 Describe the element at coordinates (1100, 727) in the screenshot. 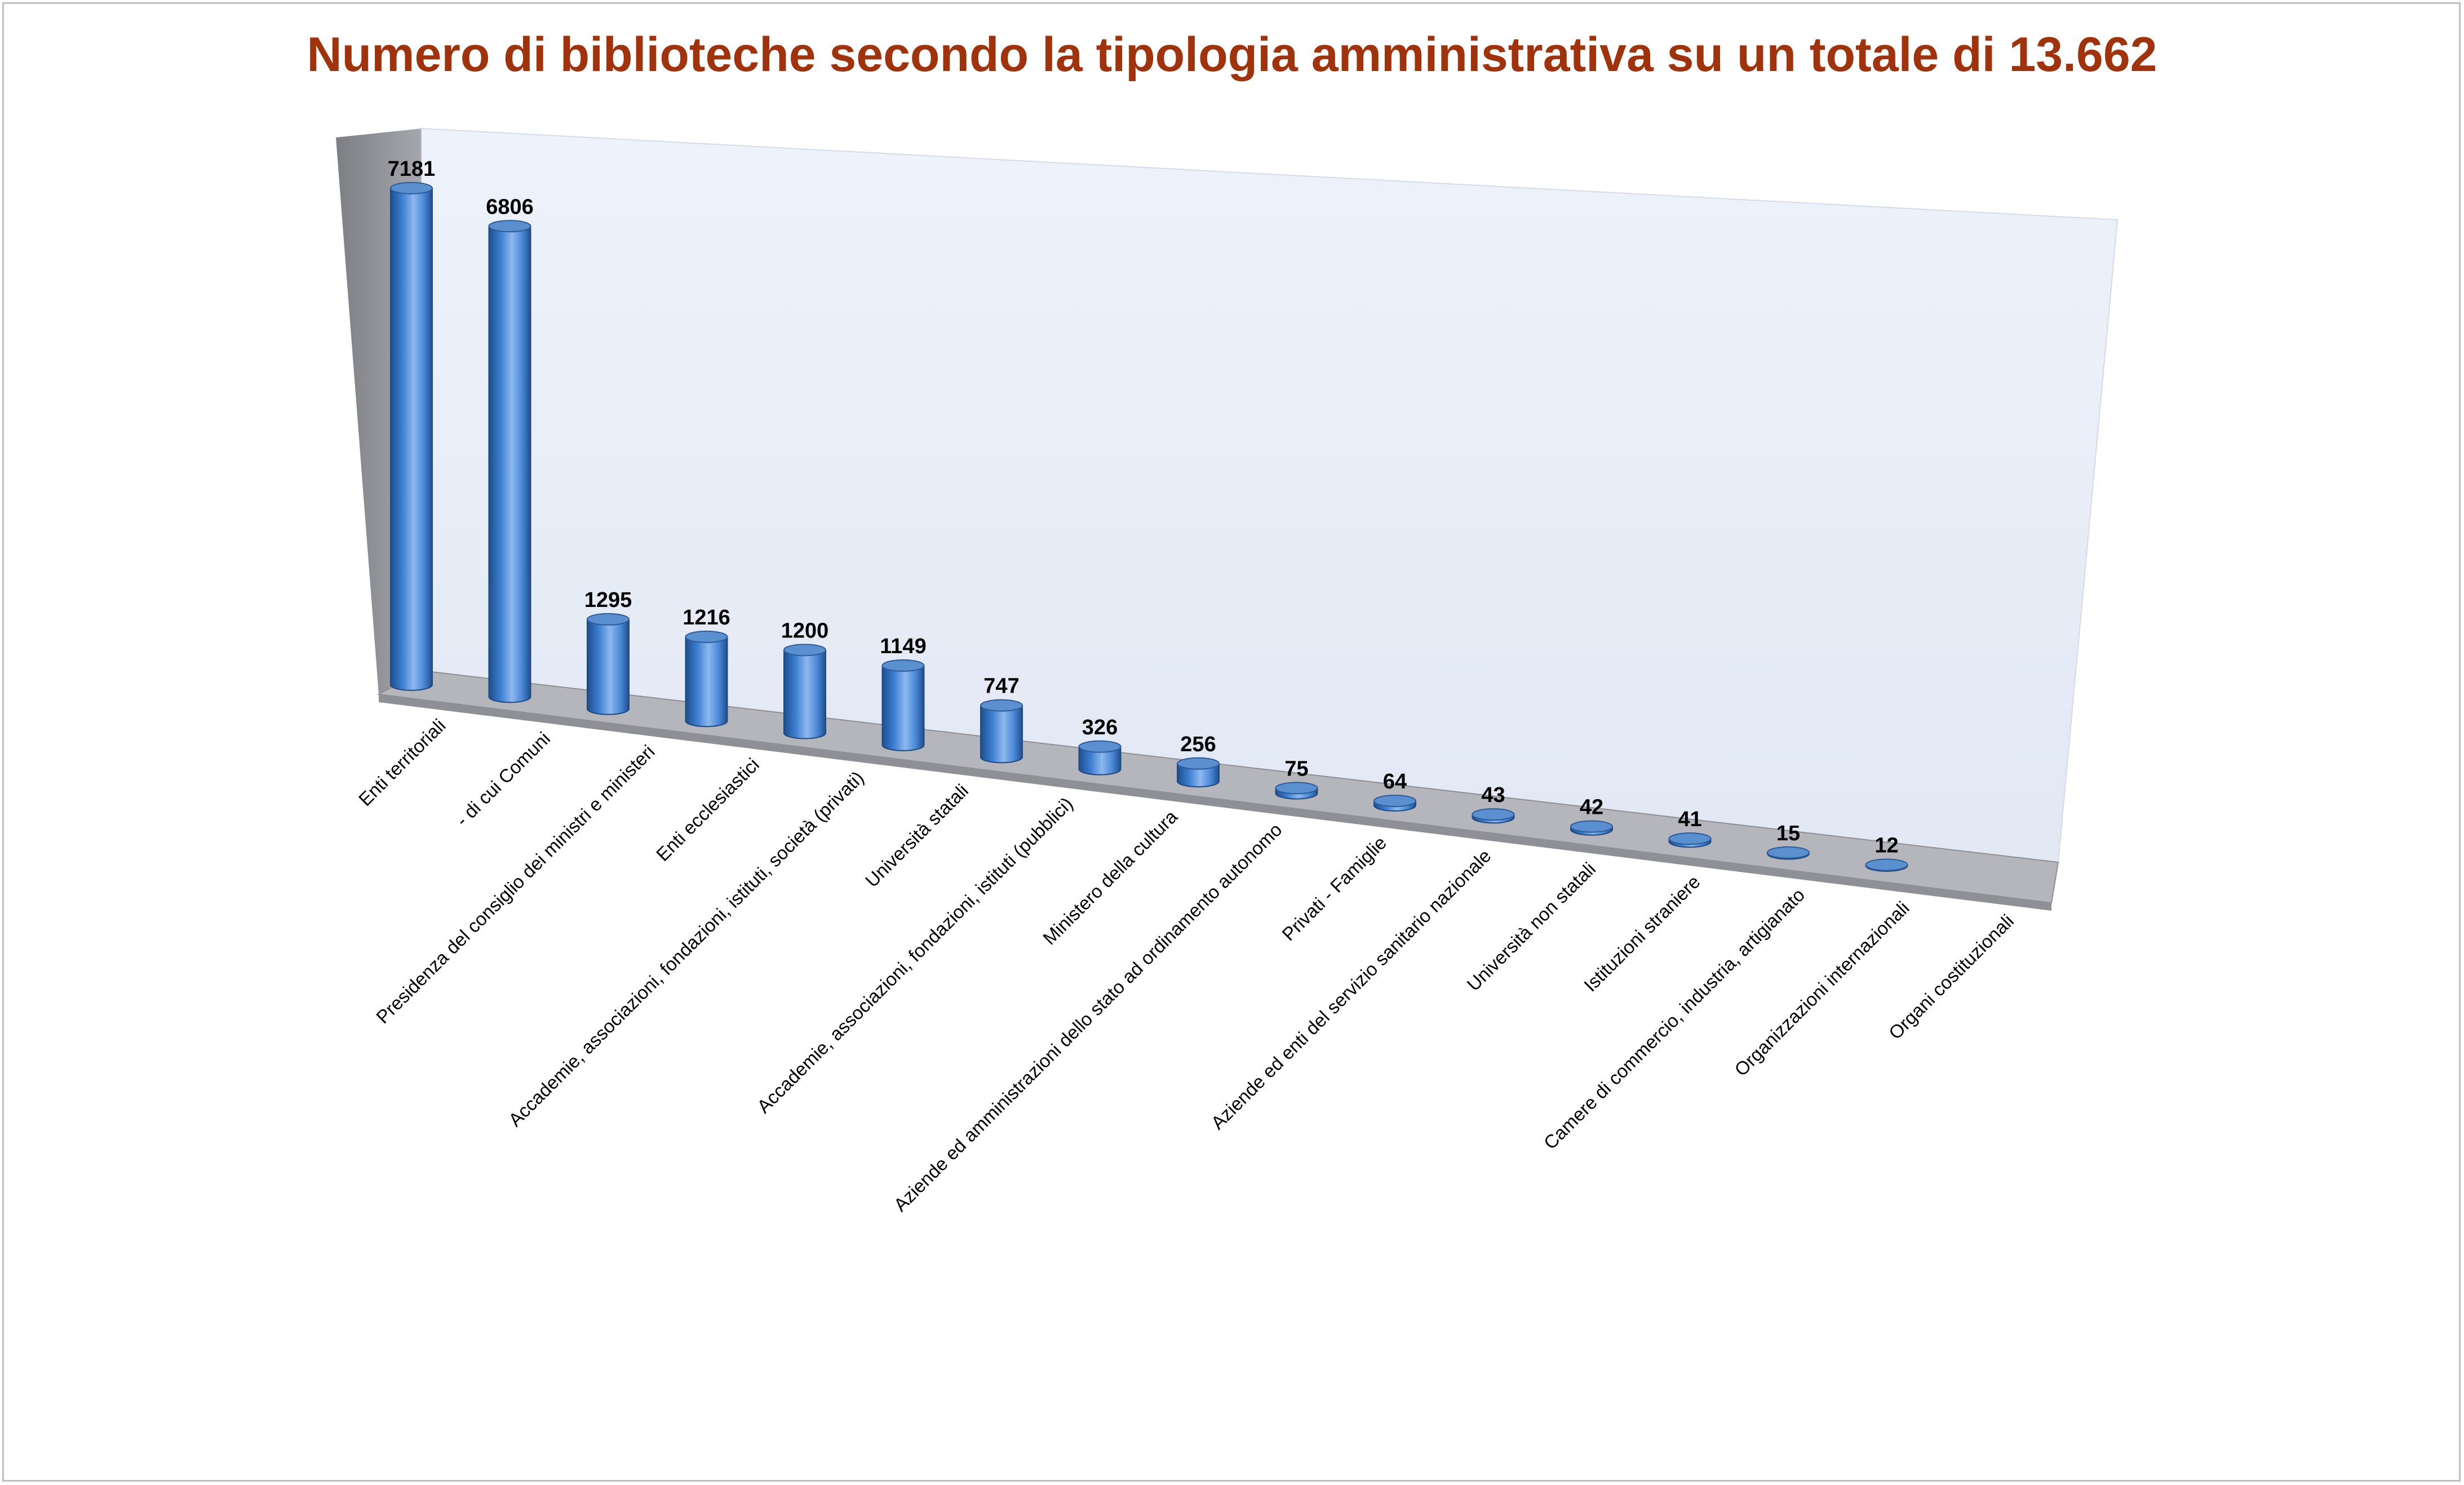

I see `value-label: 326` at that location.